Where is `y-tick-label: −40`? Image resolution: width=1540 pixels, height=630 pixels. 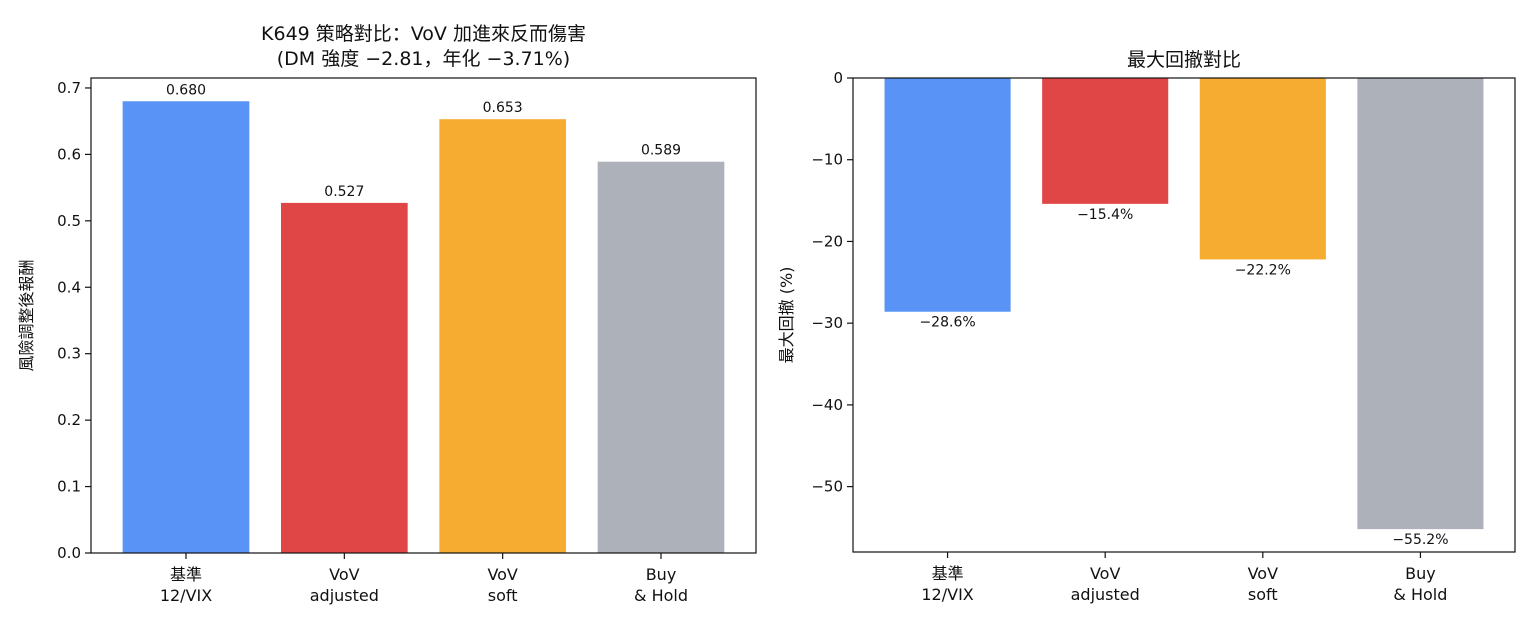
y-tick-label: −40 is located at coordinates (827, 405).